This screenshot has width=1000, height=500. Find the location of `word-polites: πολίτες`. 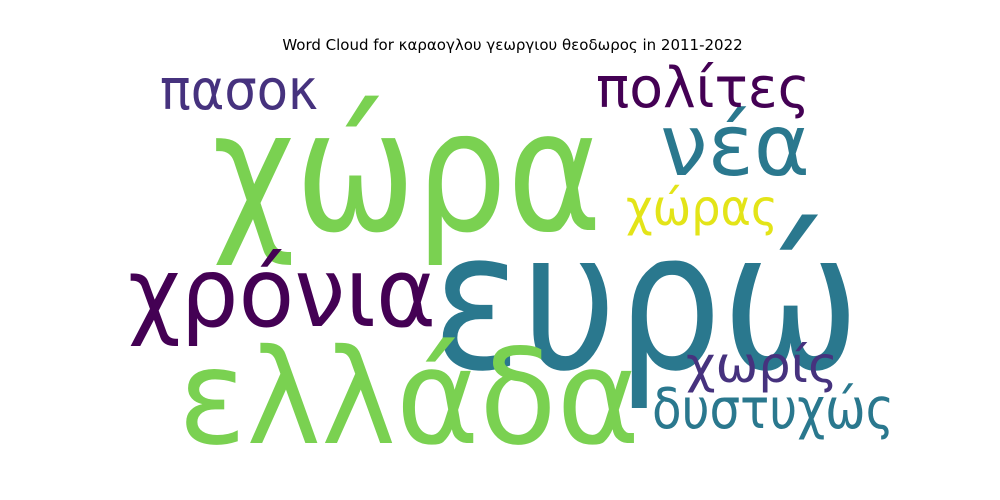

word-polites: πολίτες is located at coordinates (703, 88).